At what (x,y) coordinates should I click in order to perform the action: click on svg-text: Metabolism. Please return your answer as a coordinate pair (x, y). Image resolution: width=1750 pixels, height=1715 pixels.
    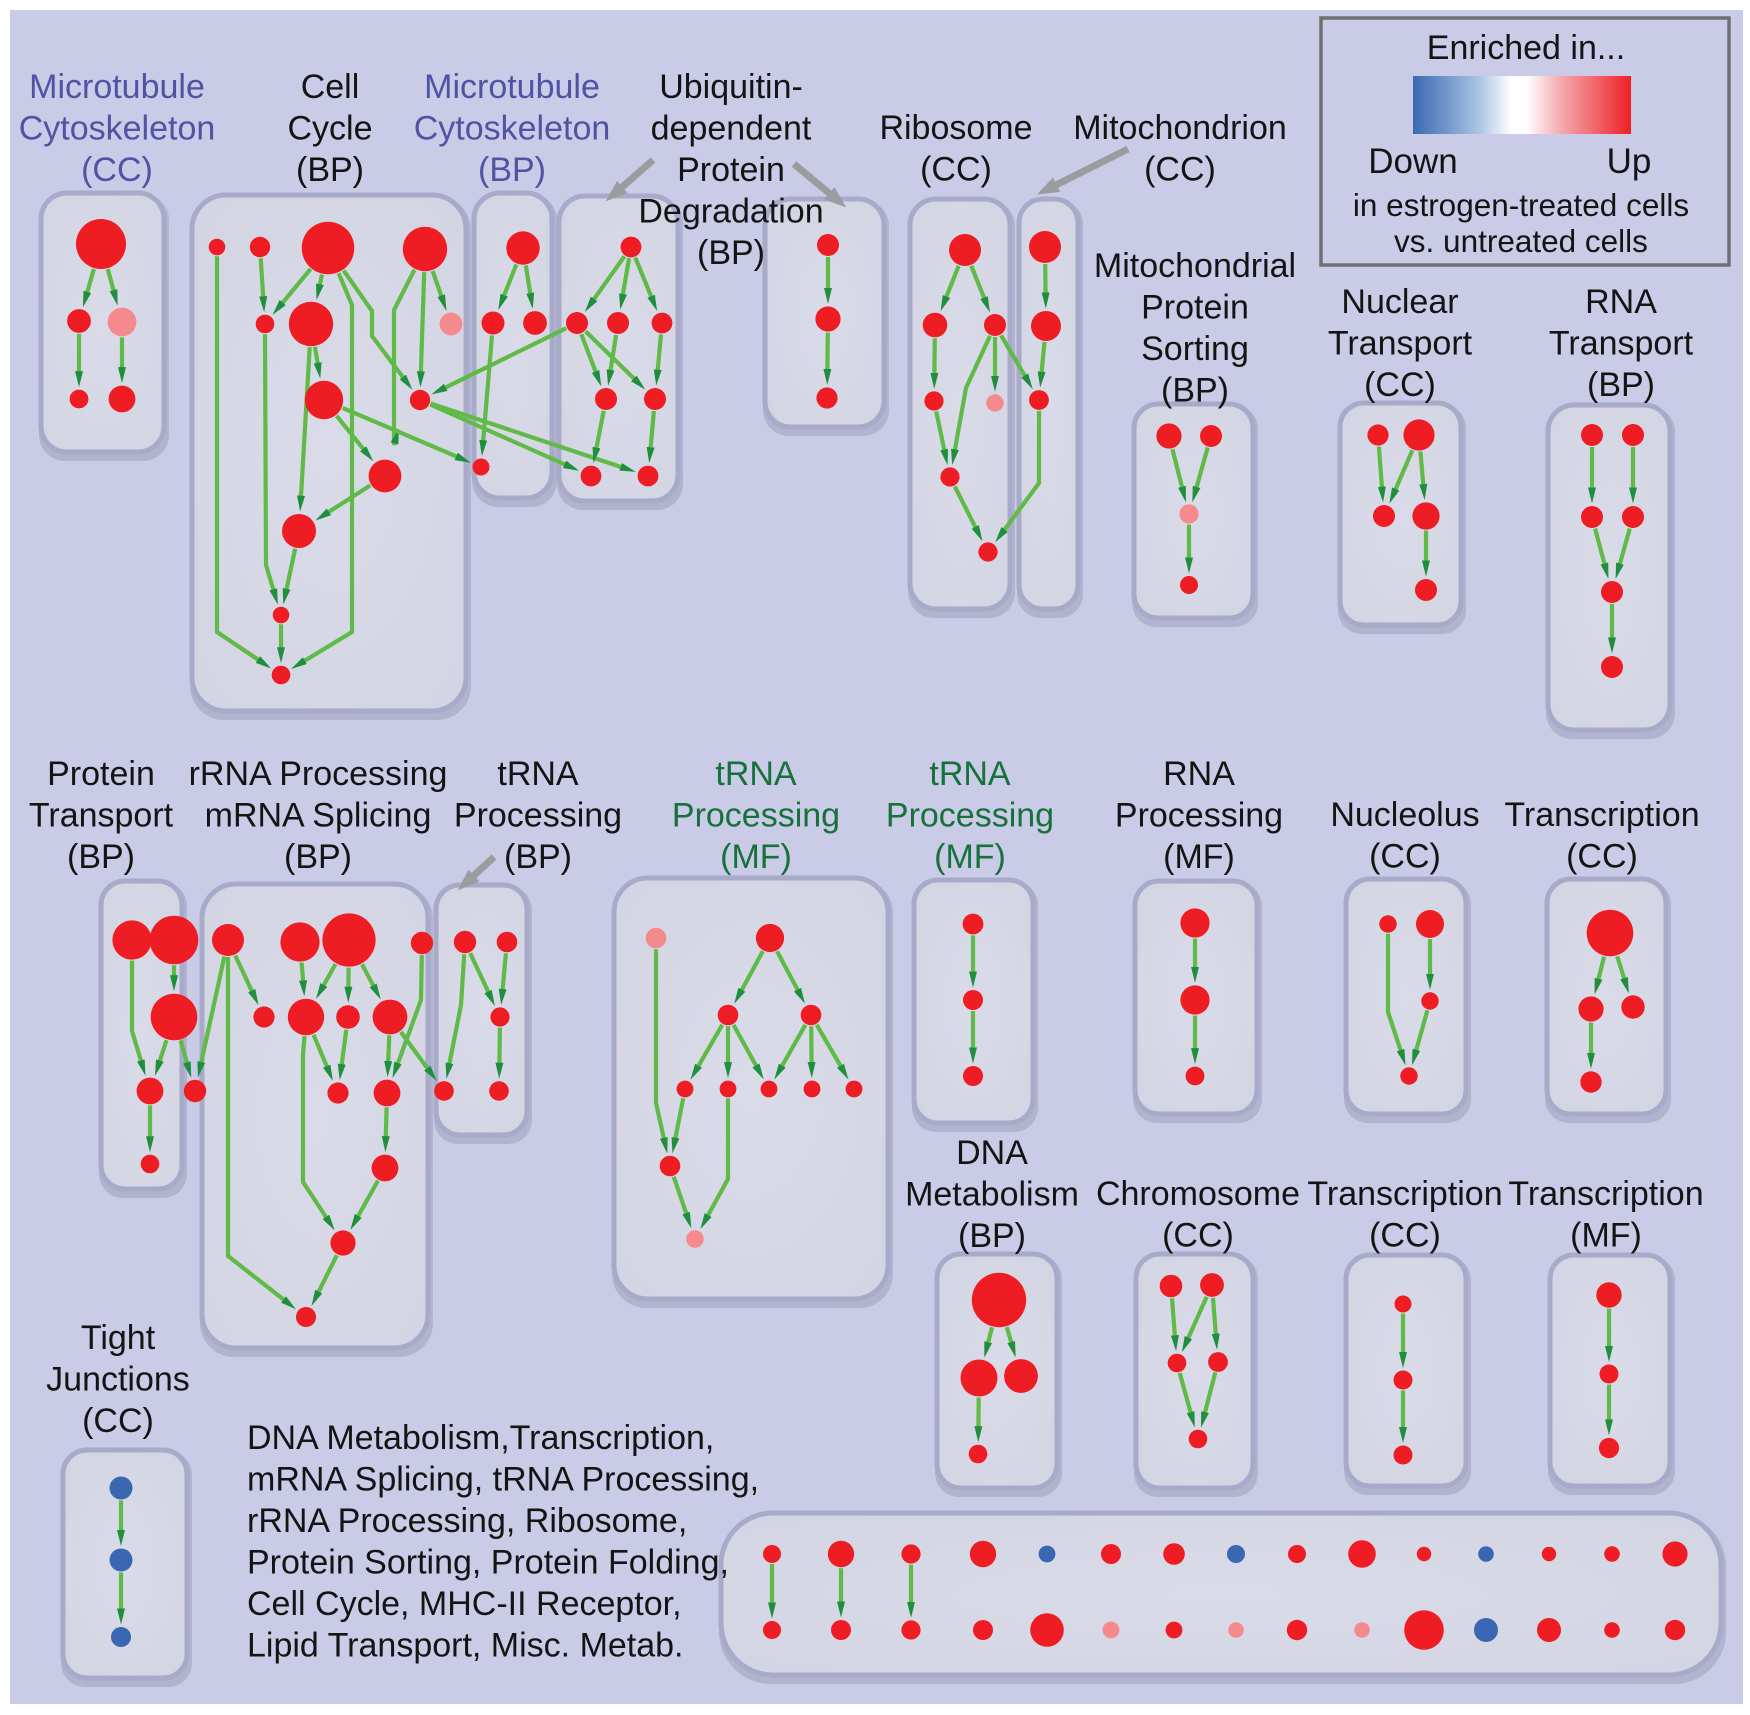
    Looking at the image, I should click on (992, 1195).